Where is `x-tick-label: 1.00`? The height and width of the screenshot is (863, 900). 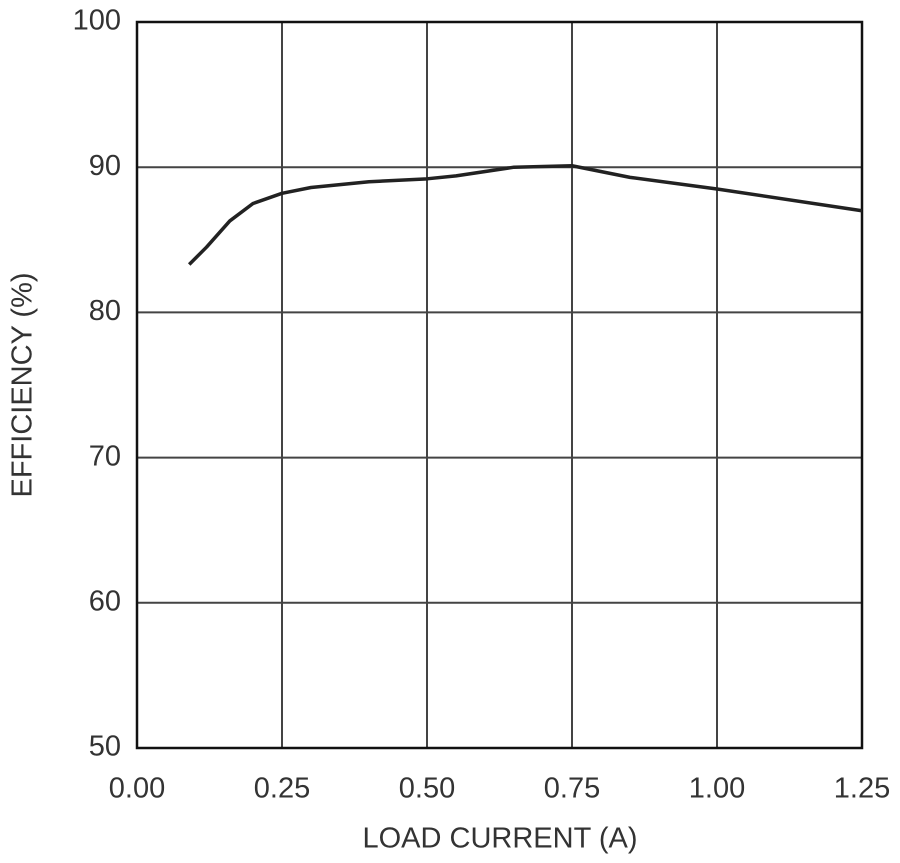 x-tick-label: 1.00 is located at coordinates (717, 789).